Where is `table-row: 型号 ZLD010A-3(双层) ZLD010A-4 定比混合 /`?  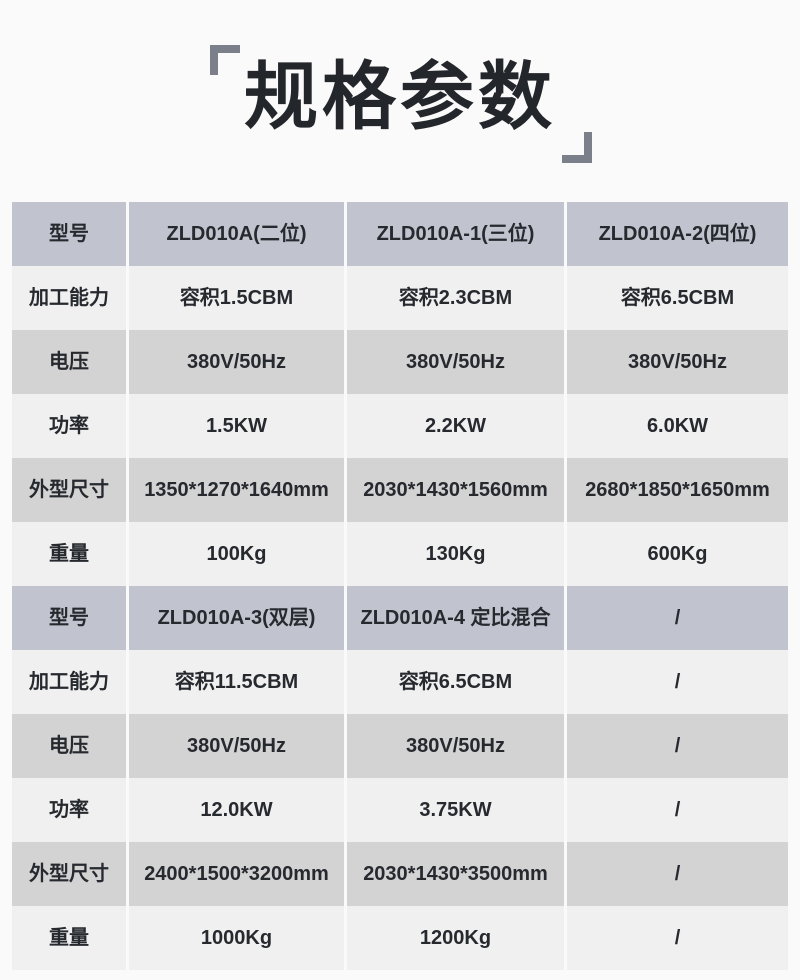
table-row: 型号 ZLD010A-3(双层) ZLD010A-4 定比混合 / is located at coordinates (400, 618).